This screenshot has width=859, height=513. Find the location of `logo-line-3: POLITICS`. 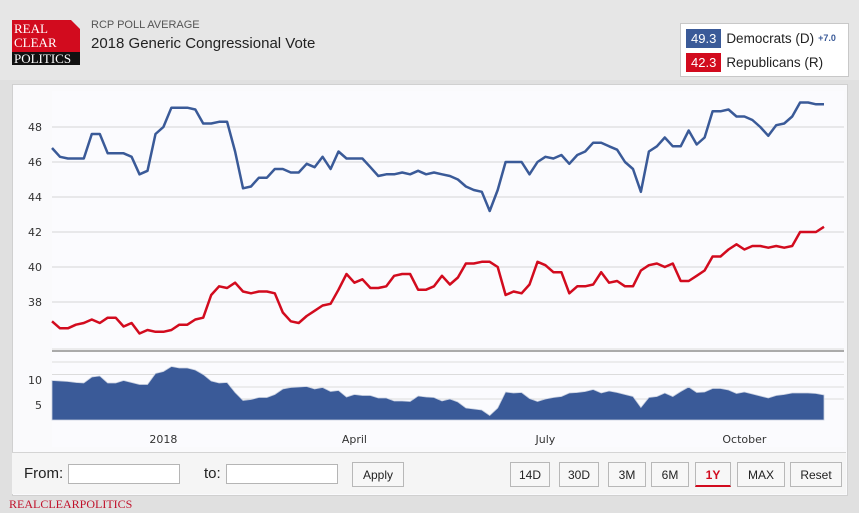

logo-line-3: POLITICS is located at coordinates (43, 58).